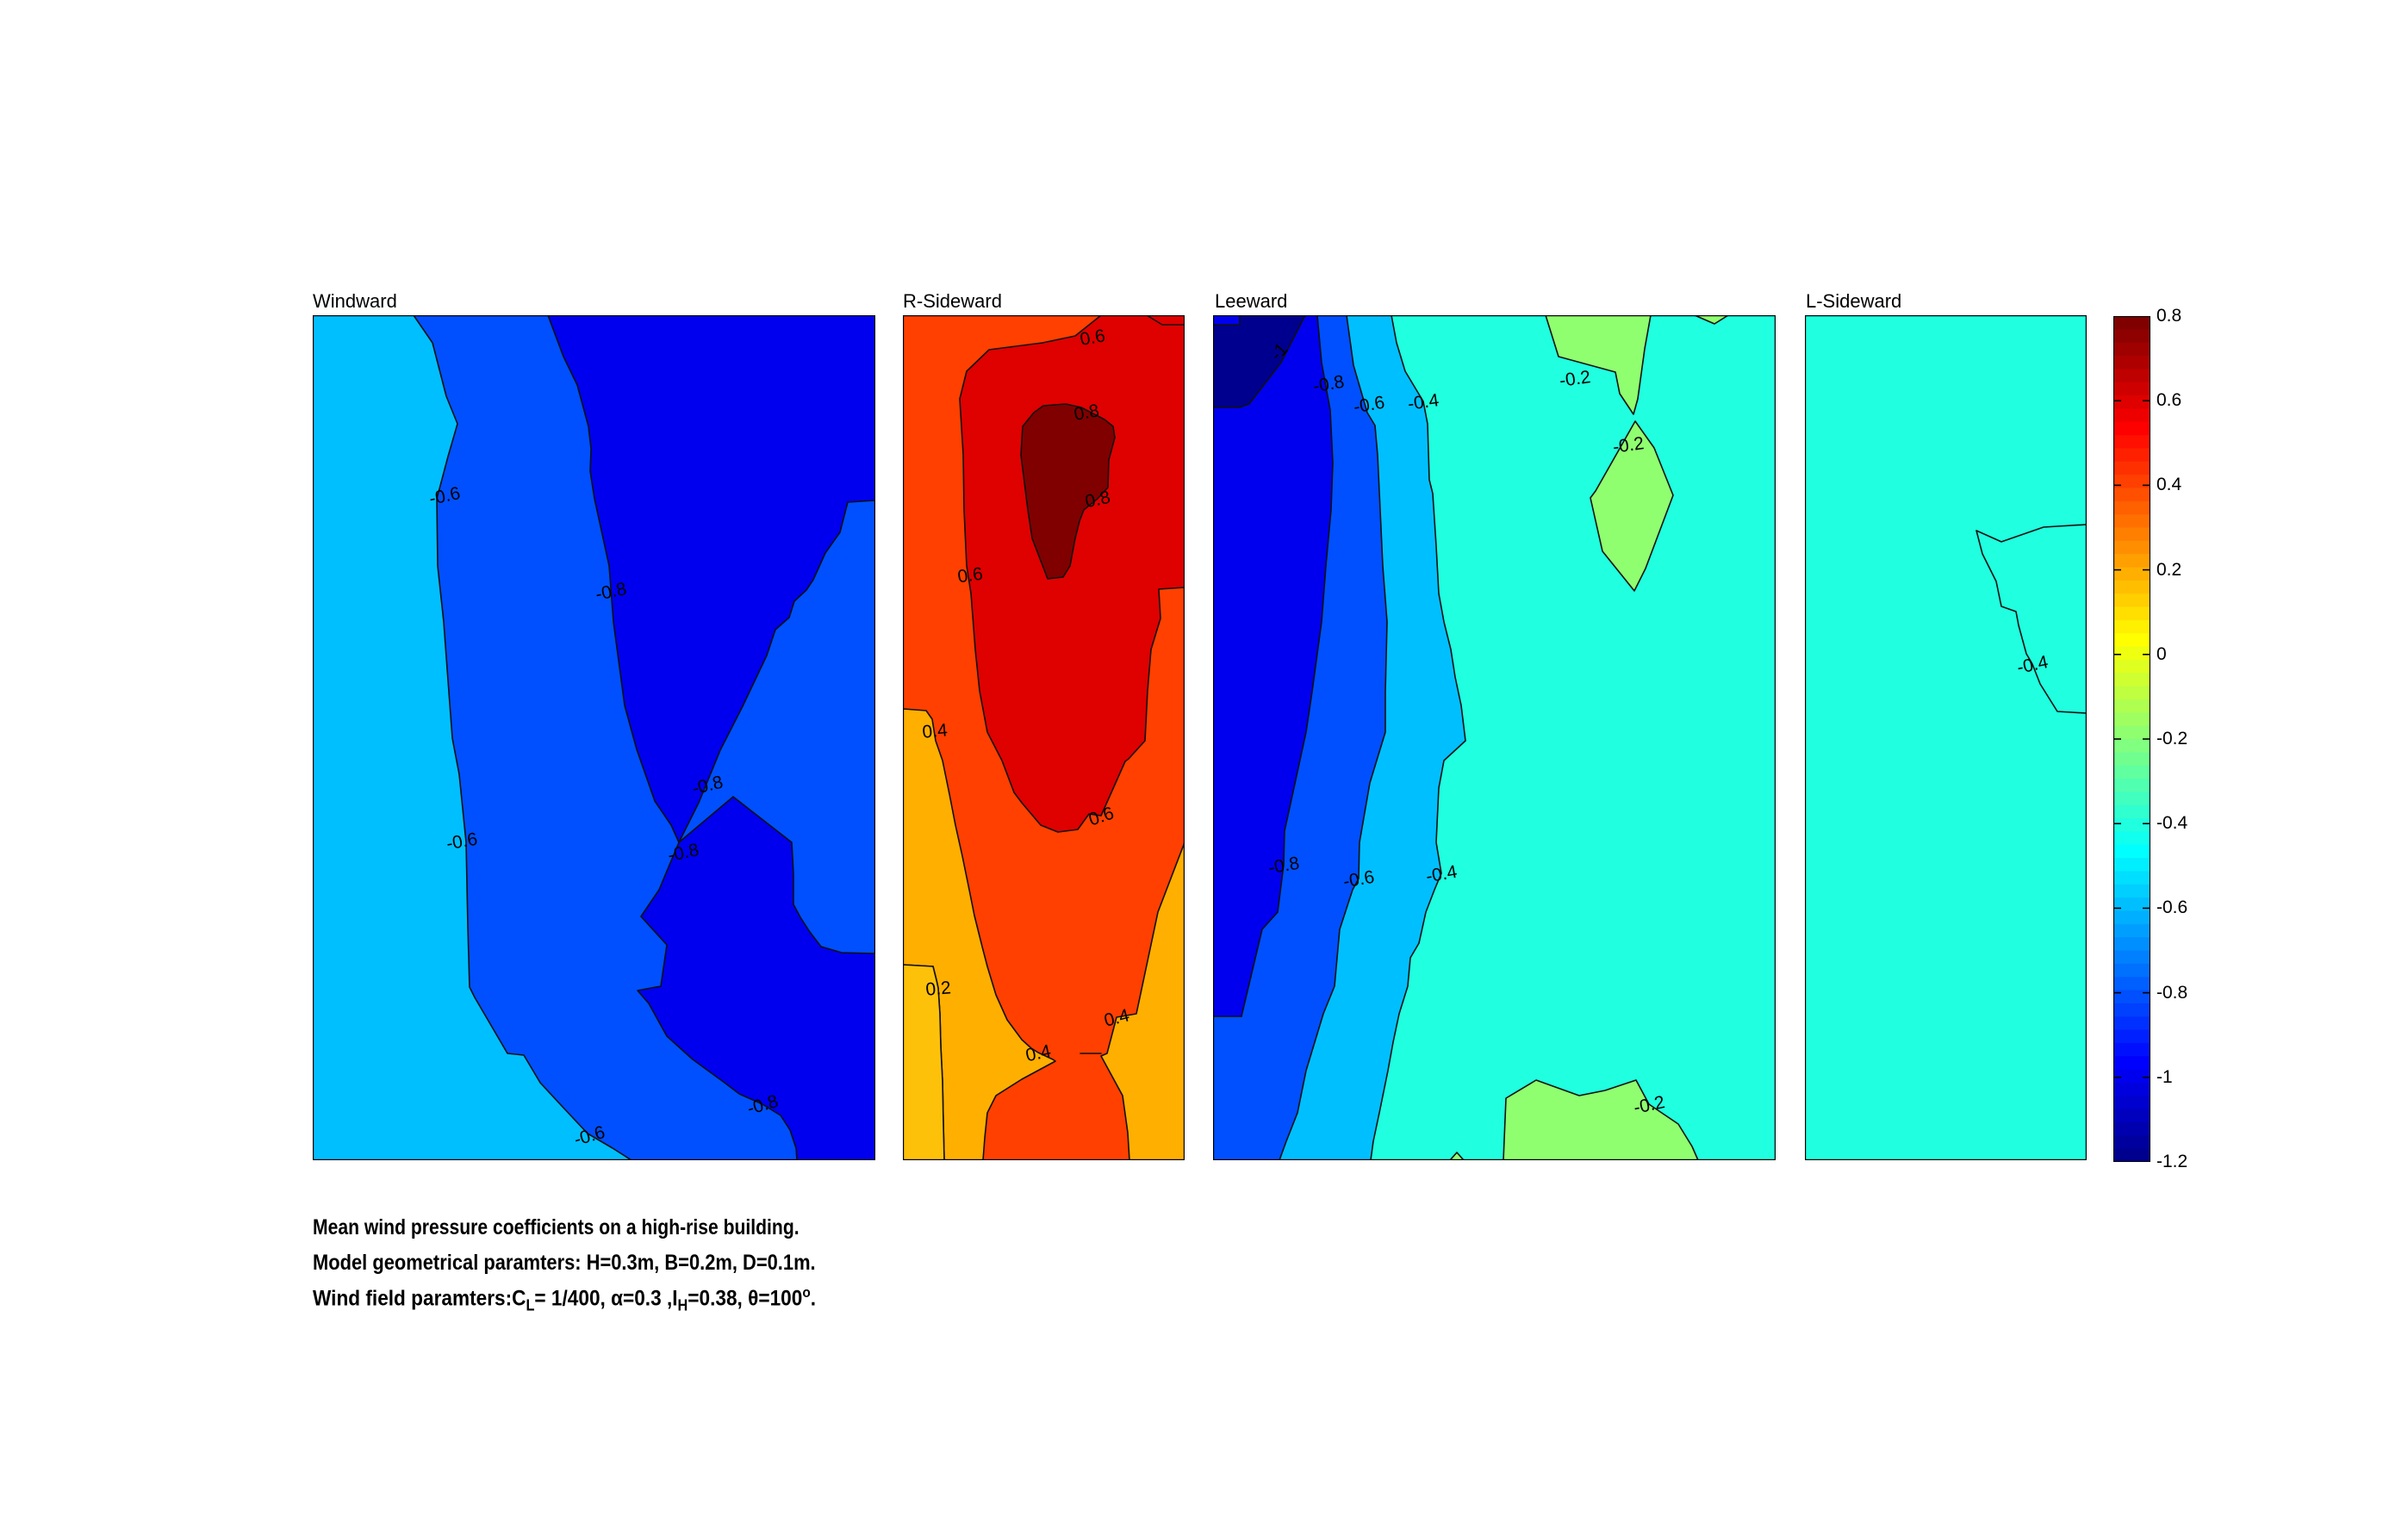 The image size is (2408, 1528). Describe the element at coordinates (1424, 402) in the screenshot. I see `svg-text: -0.4` at that location.